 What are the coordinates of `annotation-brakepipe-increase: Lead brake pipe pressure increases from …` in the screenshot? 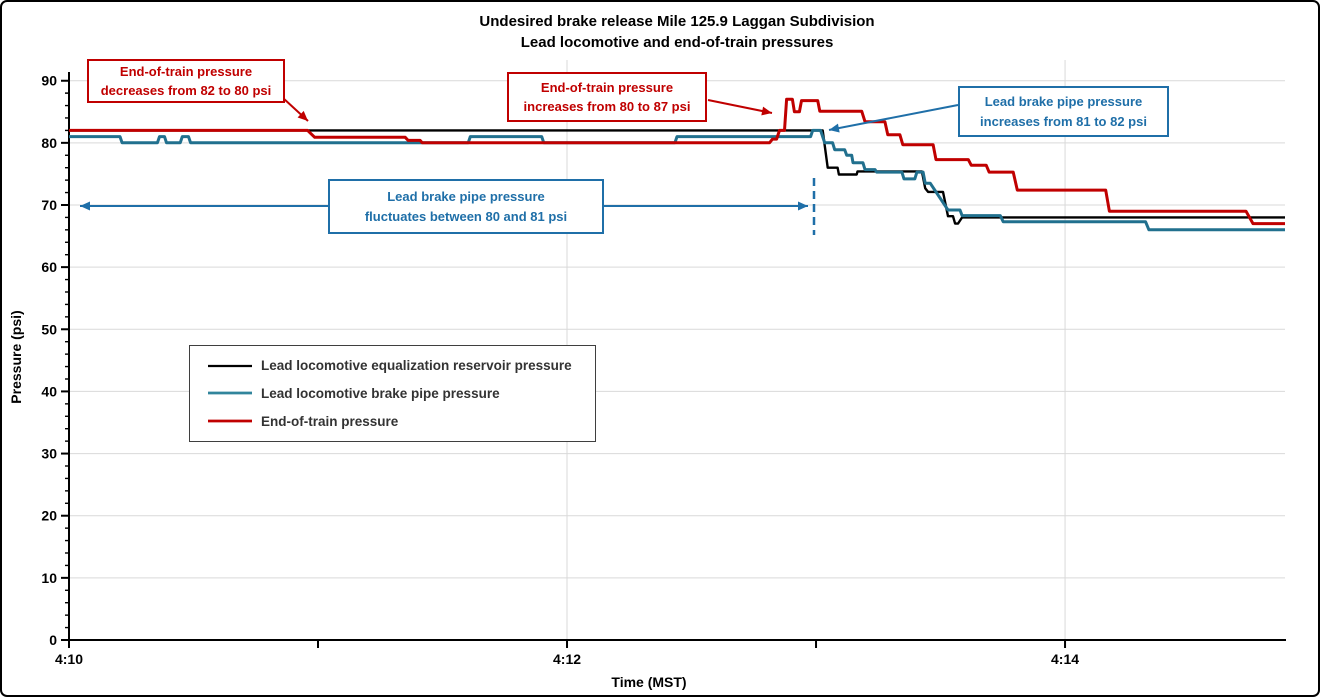 It's located at (1063, 111).